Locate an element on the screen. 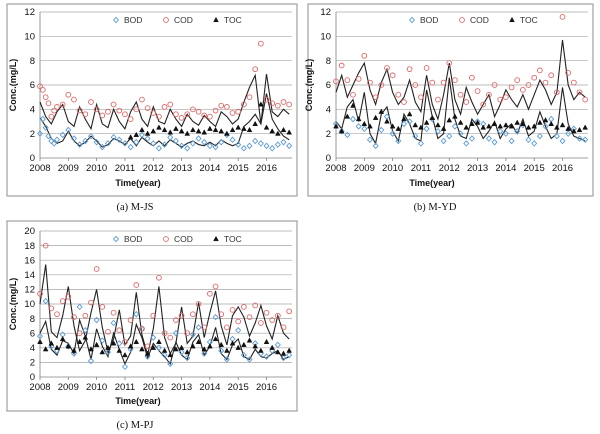  y-tick-label: 6 is located at coordinates (328, 85).